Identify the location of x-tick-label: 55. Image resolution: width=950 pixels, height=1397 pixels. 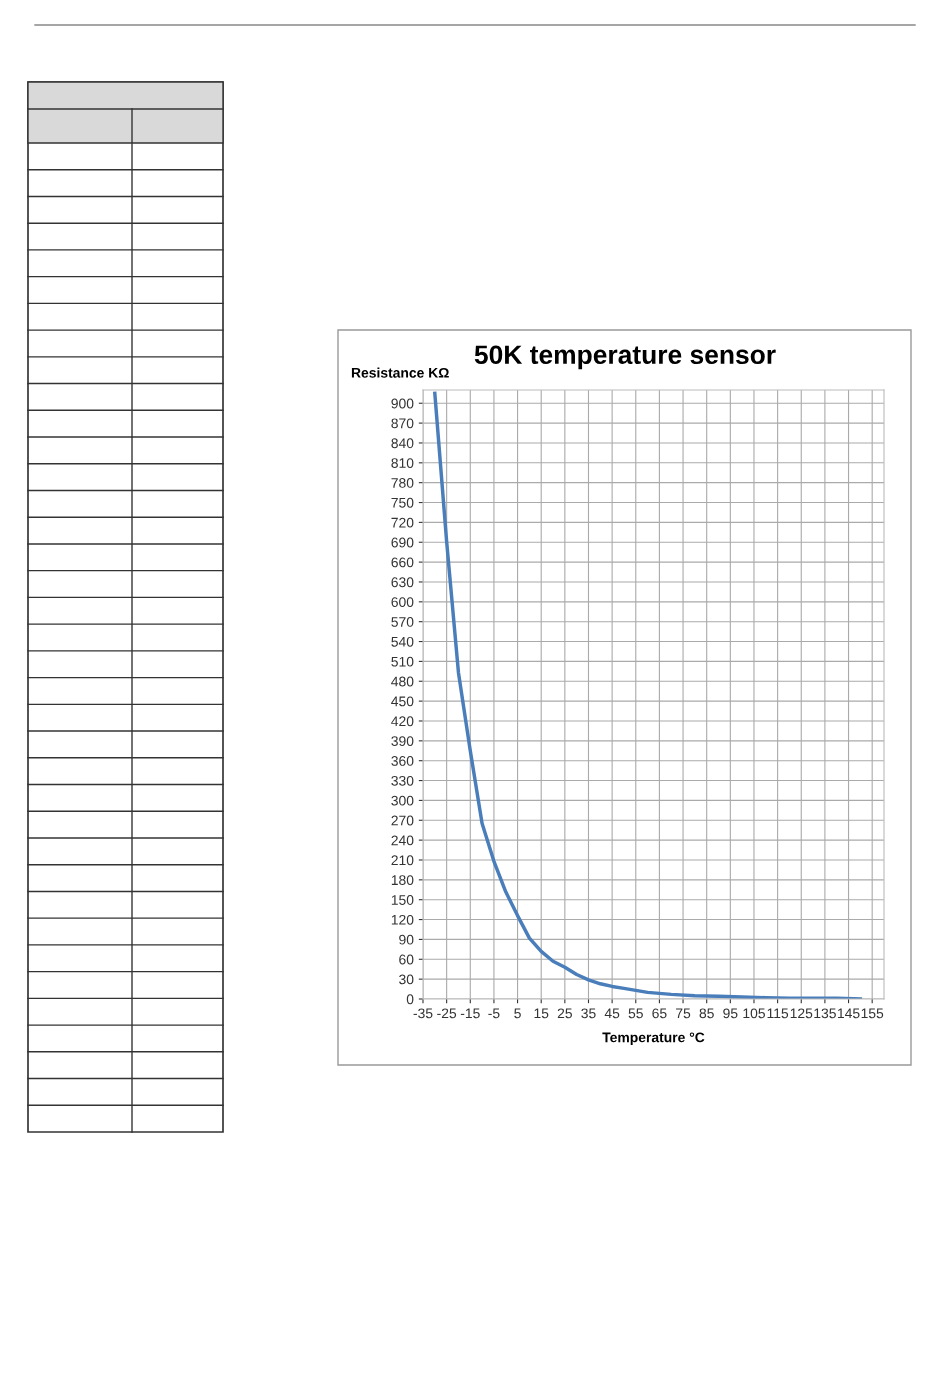
(635, 1013).